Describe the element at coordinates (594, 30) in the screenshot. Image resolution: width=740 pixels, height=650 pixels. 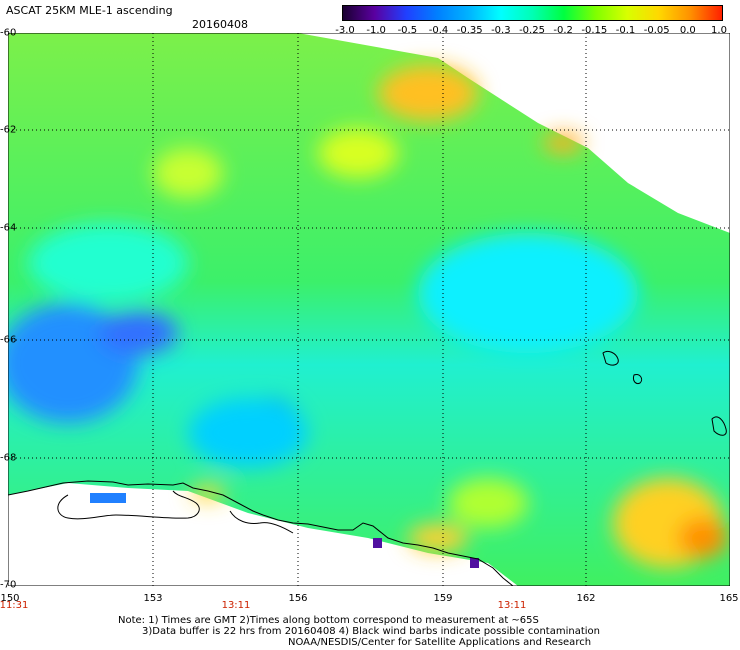
I see `colorbar-label: -0.15` at that location.